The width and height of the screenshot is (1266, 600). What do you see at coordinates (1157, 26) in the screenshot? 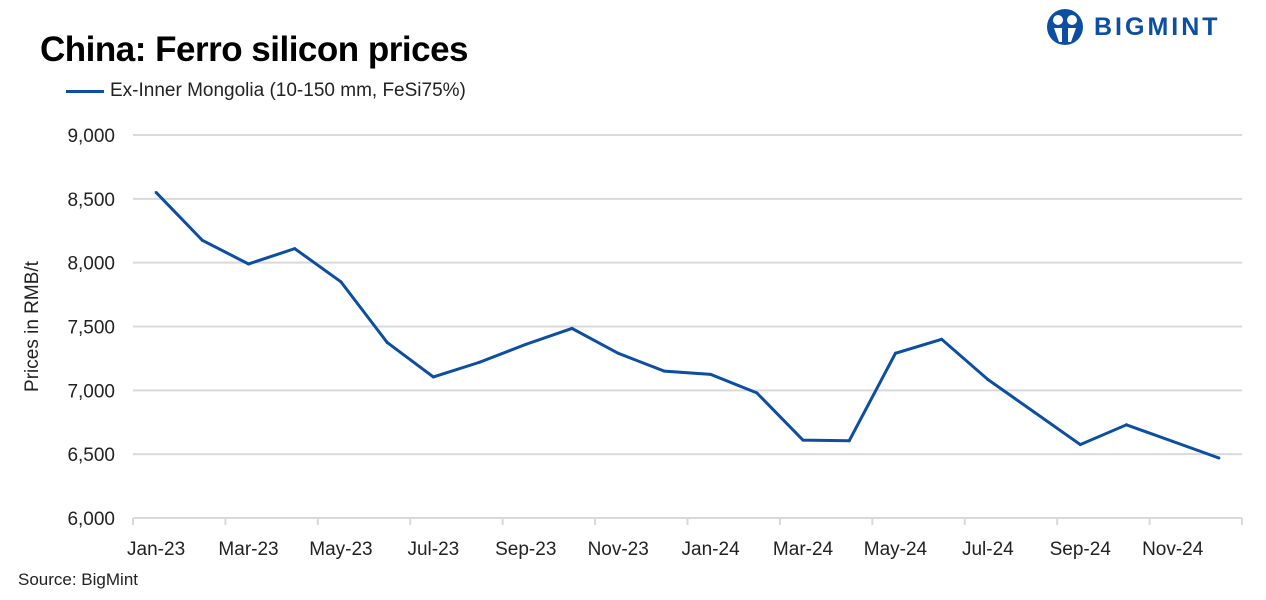
I see `logo-text: BIGMINT` at bounding box center [1157, 26].